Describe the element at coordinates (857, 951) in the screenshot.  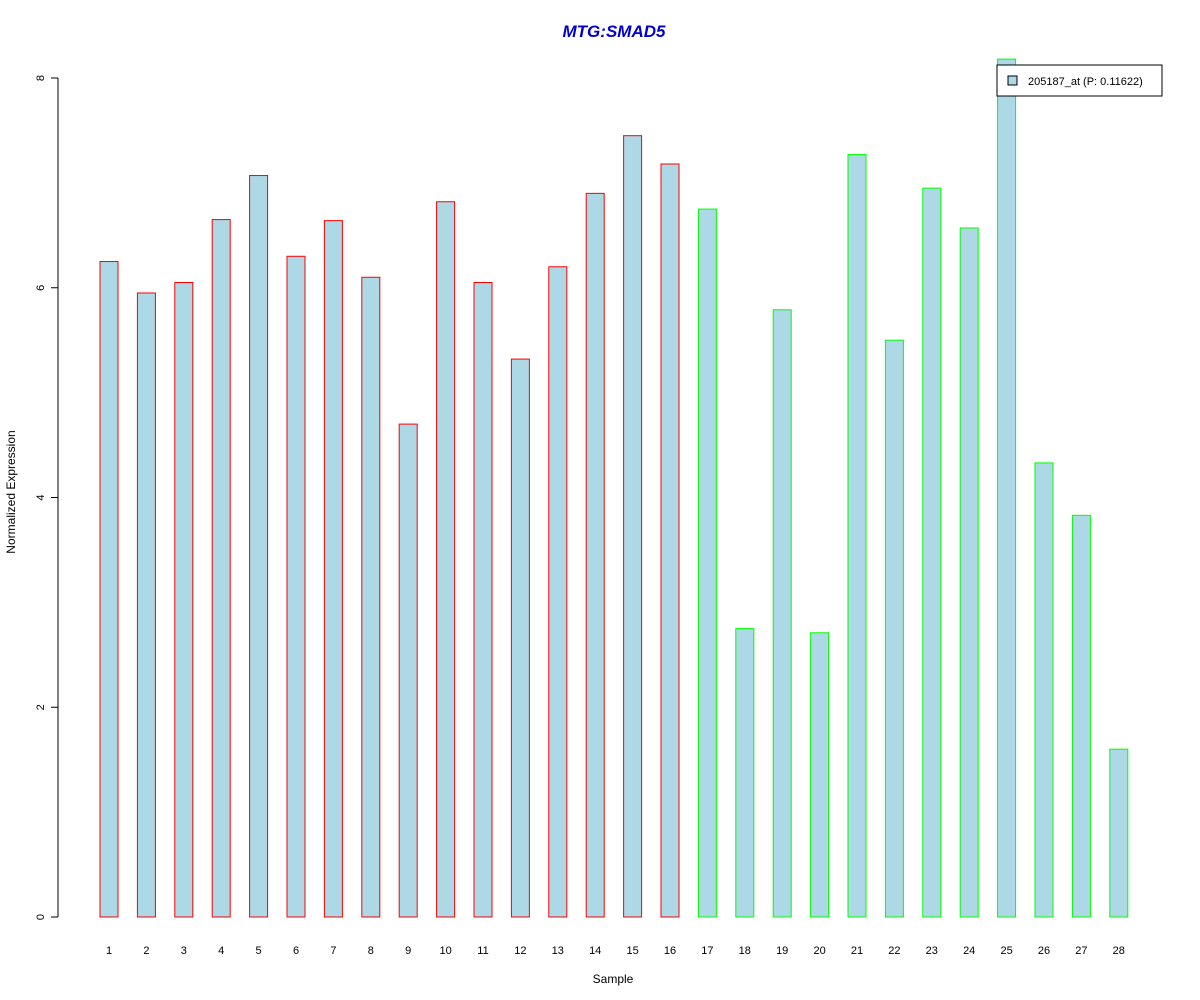
I see `x-tick-label: 21` at that location.